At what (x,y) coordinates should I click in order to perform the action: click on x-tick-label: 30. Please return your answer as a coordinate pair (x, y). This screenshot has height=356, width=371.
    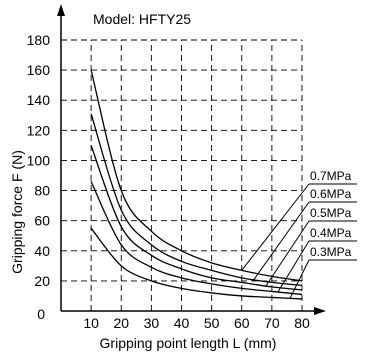
    Looking at the image, I should click on (152, 323).